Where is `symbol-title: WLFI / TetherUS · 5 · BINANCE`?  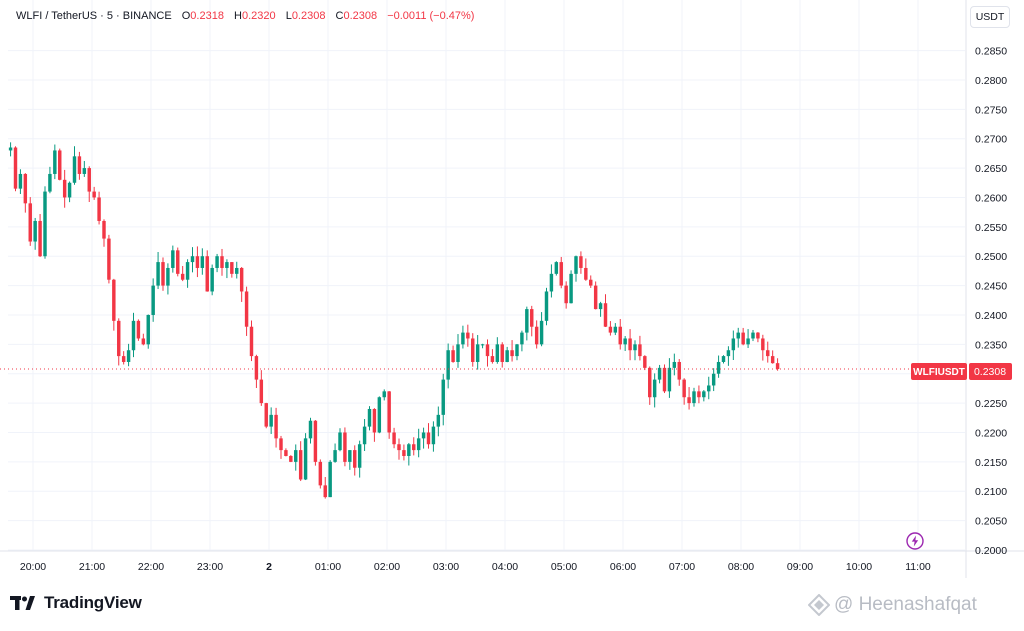 symbol-title: WLFI / TetherUS · 5 · BINANCE is located at coordinates (94, 16).